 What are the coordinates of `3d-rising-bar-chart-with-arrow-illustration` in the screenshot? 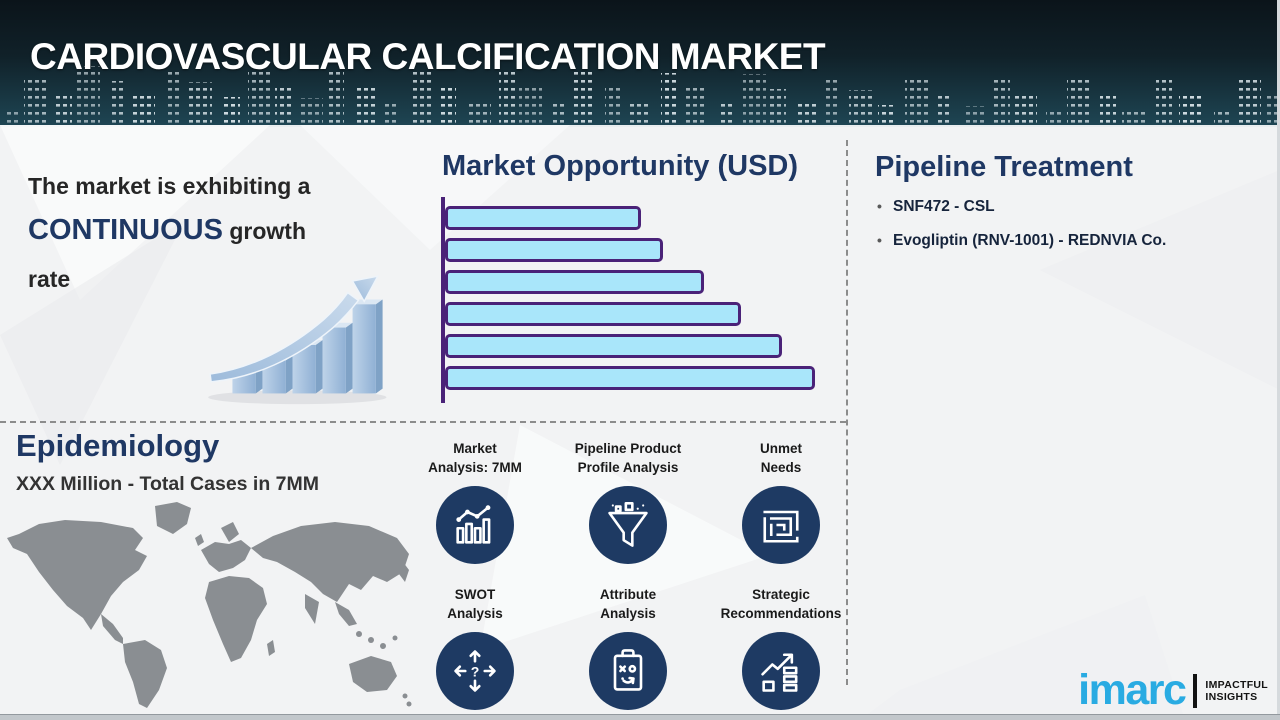 It's located at (297, 340).